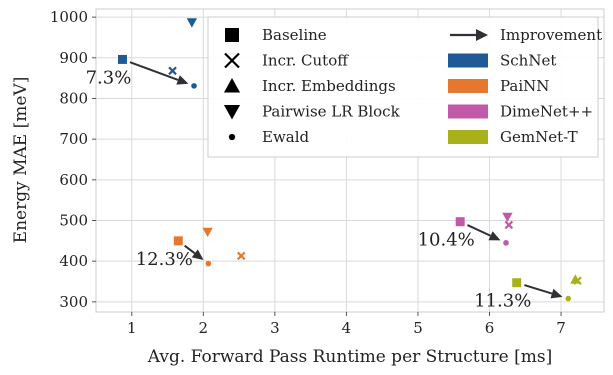 The image size is (613, 375). I want to click on legend-label: DimeNet++, so click(546, 112).